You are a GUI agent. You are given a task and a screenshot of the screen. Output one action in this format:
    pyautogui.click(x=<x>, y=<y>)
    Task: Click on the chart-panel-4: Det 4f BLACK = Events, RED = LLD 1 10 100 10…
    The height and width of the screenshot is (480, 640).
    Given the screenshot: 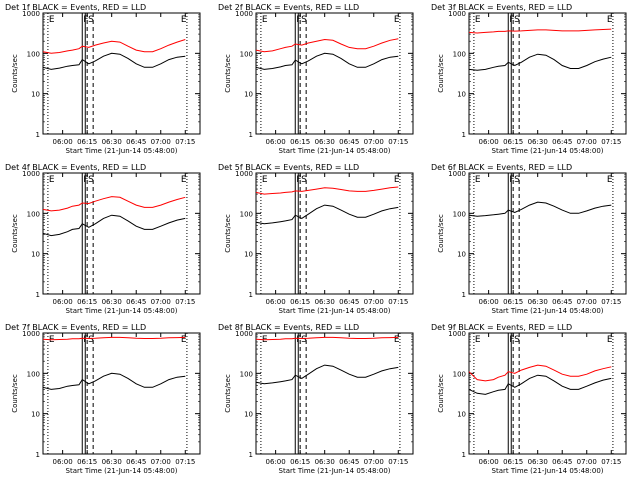 What is the action you would take?
    pyautogui.click(x=103, y=239)
    